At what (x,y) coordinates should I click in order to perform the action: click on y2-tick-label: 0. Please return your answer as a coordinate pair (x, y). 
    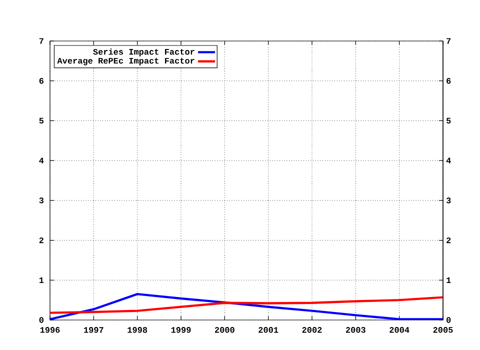
    Looking at the image, I should click on (41, 320).